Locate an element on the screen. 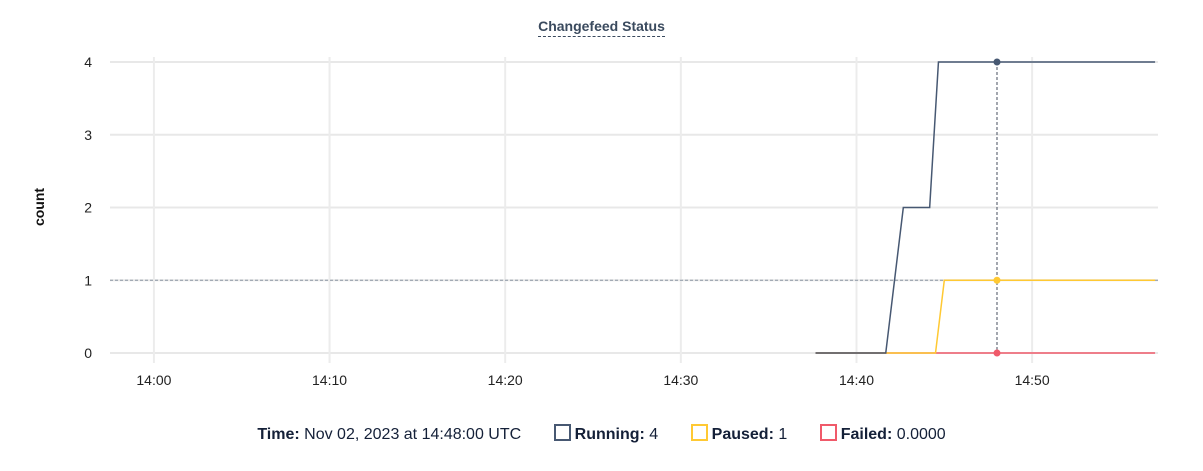 The height and width of the screenshot is (471, 1203). failed-swatch is located at coordinates (828, 432).